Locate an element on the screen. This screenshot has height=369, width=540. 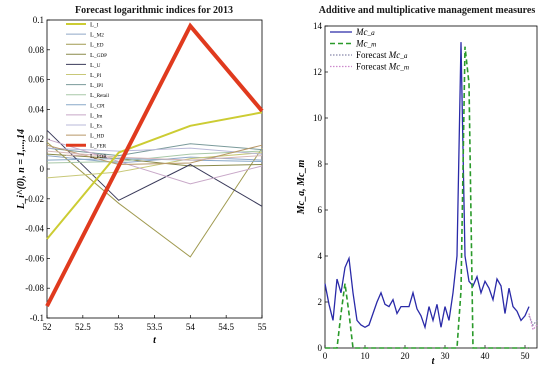
chart-1-x-tick-label: 55 is located at coordinates (263, 327).